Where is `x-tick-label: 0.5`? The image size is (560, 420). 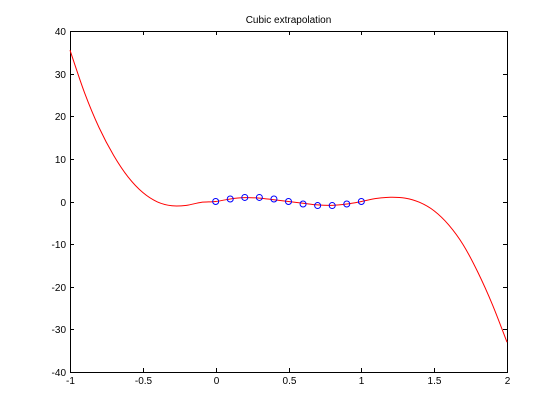 x-tick-label: 0.5 is located at coordinates (290, 381).